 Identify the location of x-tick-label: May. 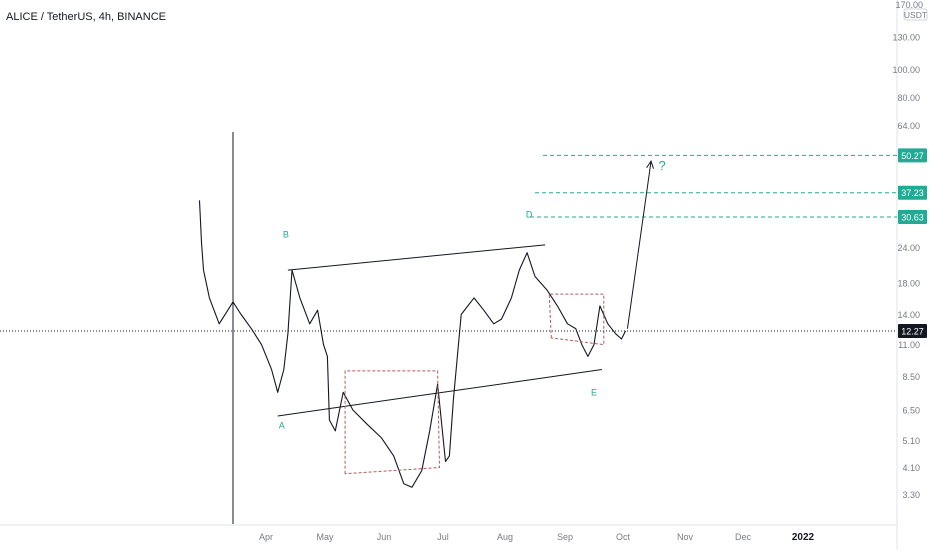
(325, 537).